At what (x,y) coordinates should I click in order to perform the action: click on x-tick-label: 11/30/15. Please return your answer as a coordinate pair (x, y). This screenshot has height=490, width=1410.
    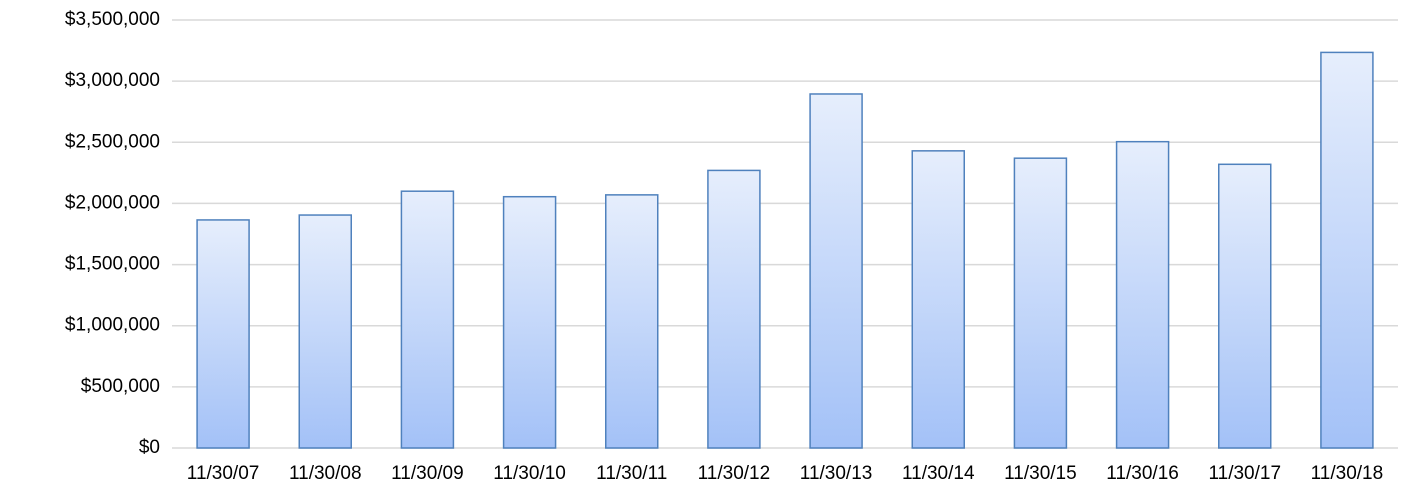
    Looking at the image, I should click on (1040, 473).